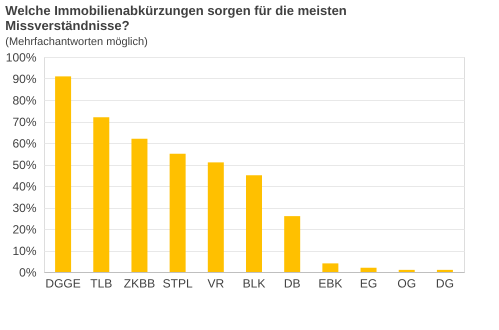 The image size is (499, 330). What do you see at coordinates (445, 283) in the screenshot?
I see `x-tick-label: DG` at bounding box center [445, 283].